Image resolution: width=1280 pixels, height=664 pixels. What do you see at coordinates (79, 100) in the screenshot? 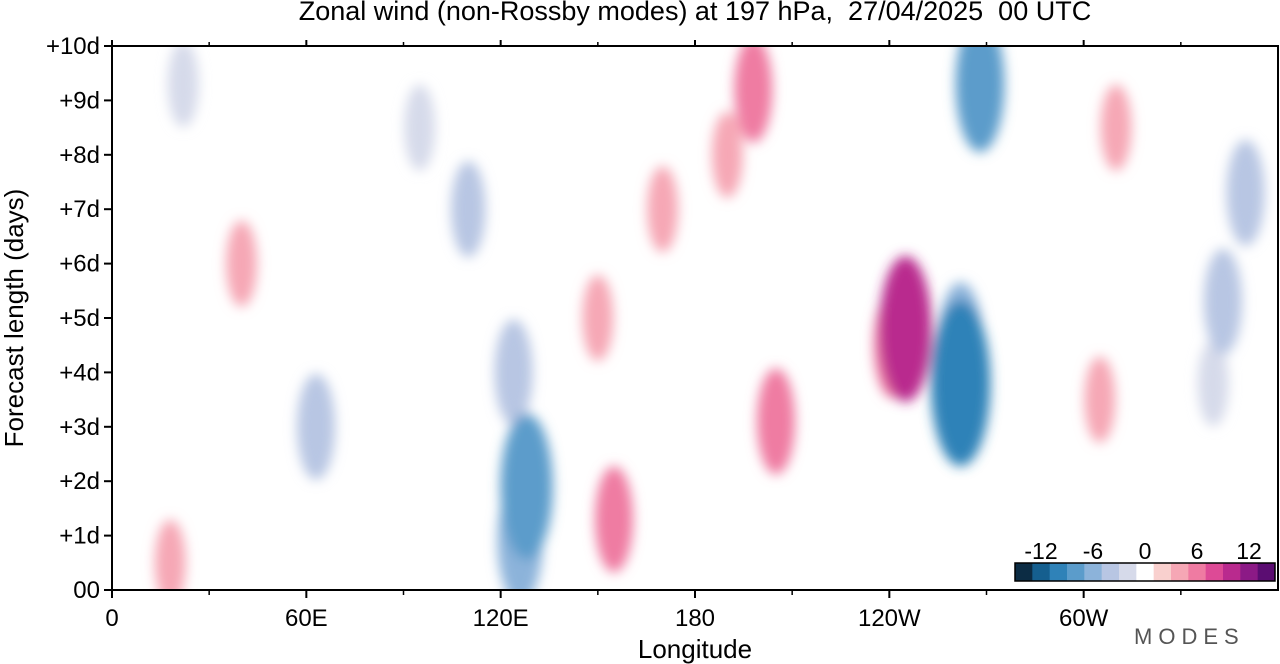
I see `y-tick-label-9: +9d` at bounding box center [79, 100].